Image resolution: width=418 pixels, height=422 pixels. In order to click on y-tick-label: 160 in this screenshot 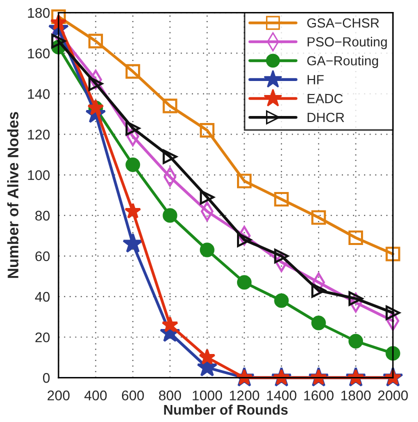, I will do `click(39, 53)`.